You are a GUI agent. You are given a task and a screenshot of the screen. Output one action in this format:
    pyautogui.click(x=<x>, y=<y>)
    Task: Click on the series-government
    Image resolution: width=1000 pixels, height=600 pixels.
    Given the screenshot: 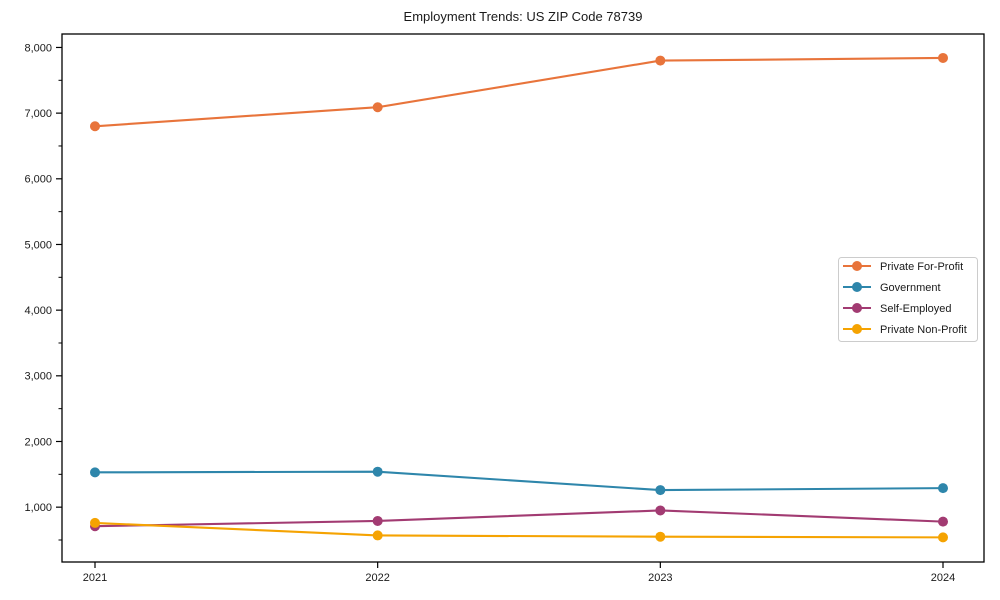 What is the action you would take?
    pyautogui.click(x=519, y=481)
    